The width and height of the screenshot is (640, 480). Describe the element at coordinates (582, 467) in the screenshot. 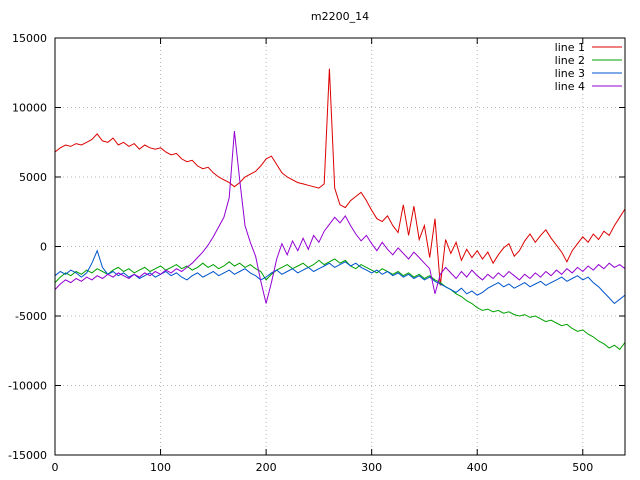

I see `x-tick-label: 500` at that location.